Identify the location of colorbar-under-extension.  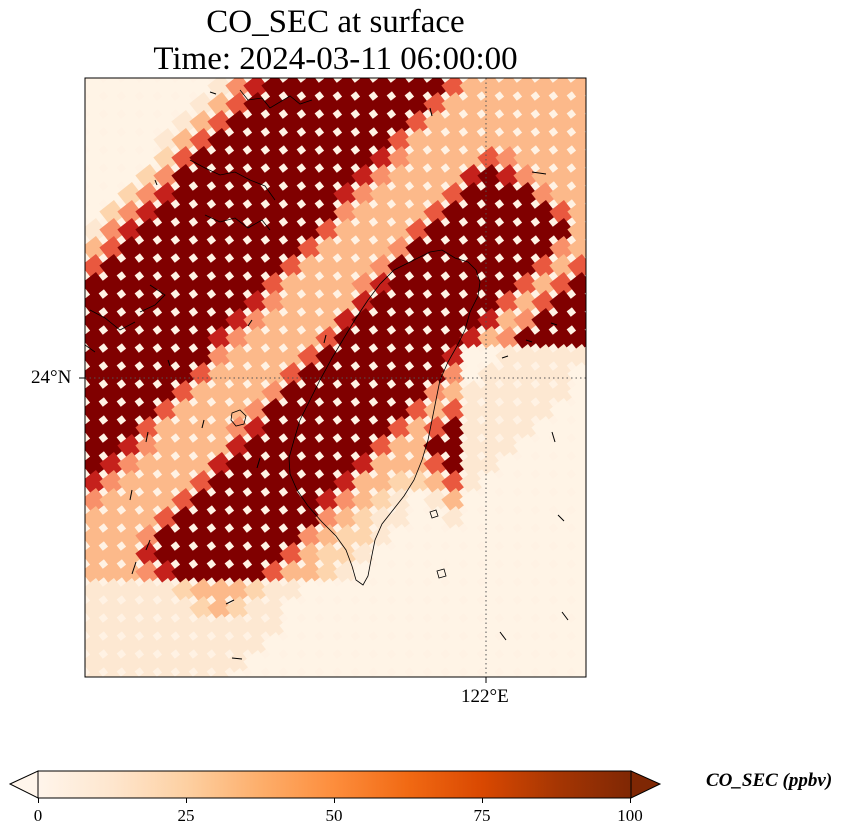
(23, 784).